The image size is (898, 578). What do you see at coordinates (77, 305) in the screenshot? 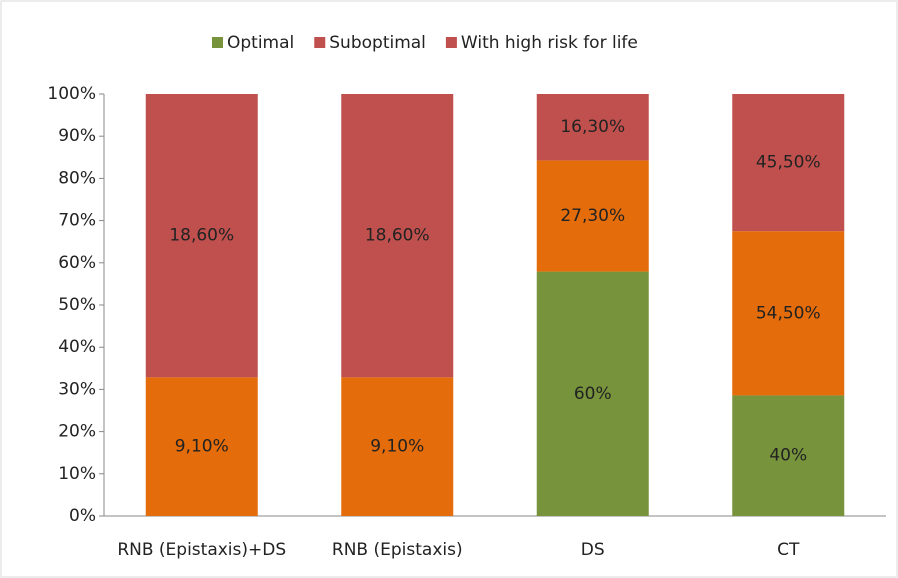
I see `y-tick-label: 50%` at bounding box center [77, 305].